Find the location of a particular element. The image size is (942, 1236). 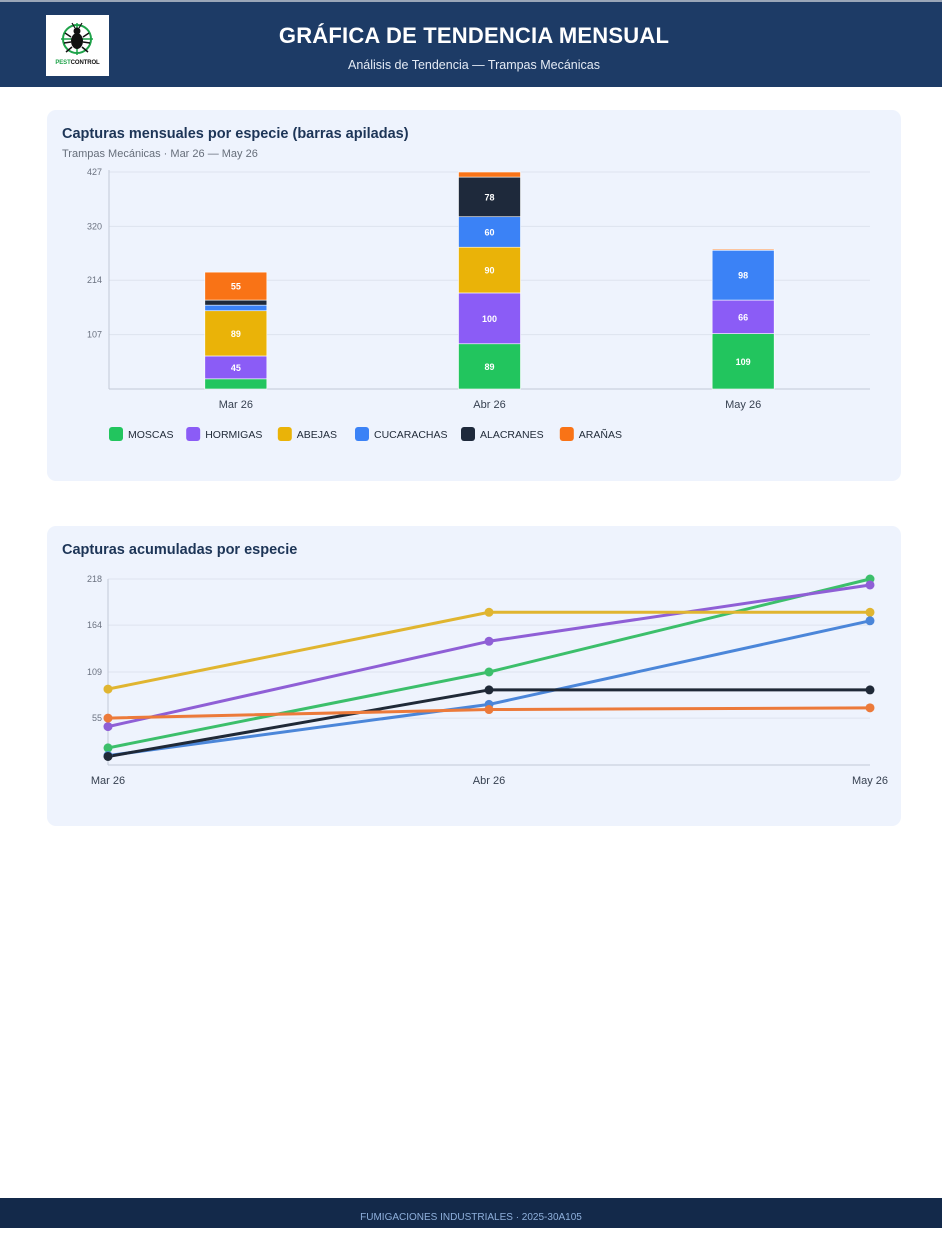

pestcontrol-logo: PESTCONTROL is located at coordinates (77, 45).